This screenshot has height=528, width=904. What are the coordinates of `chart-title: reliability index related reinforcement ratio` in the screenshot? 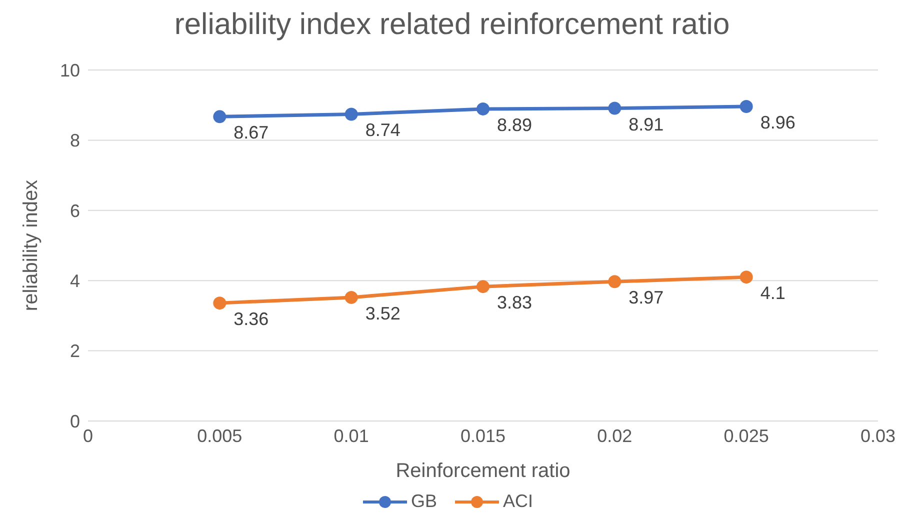 It's located at (452, 25).